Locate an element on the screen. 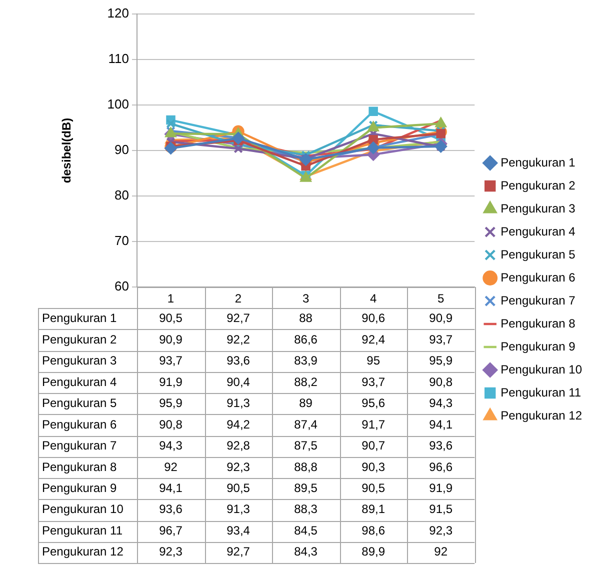 This screenshot has width=600, height=565. text: Pengukuran 8 is located at coordinates (79, 467).